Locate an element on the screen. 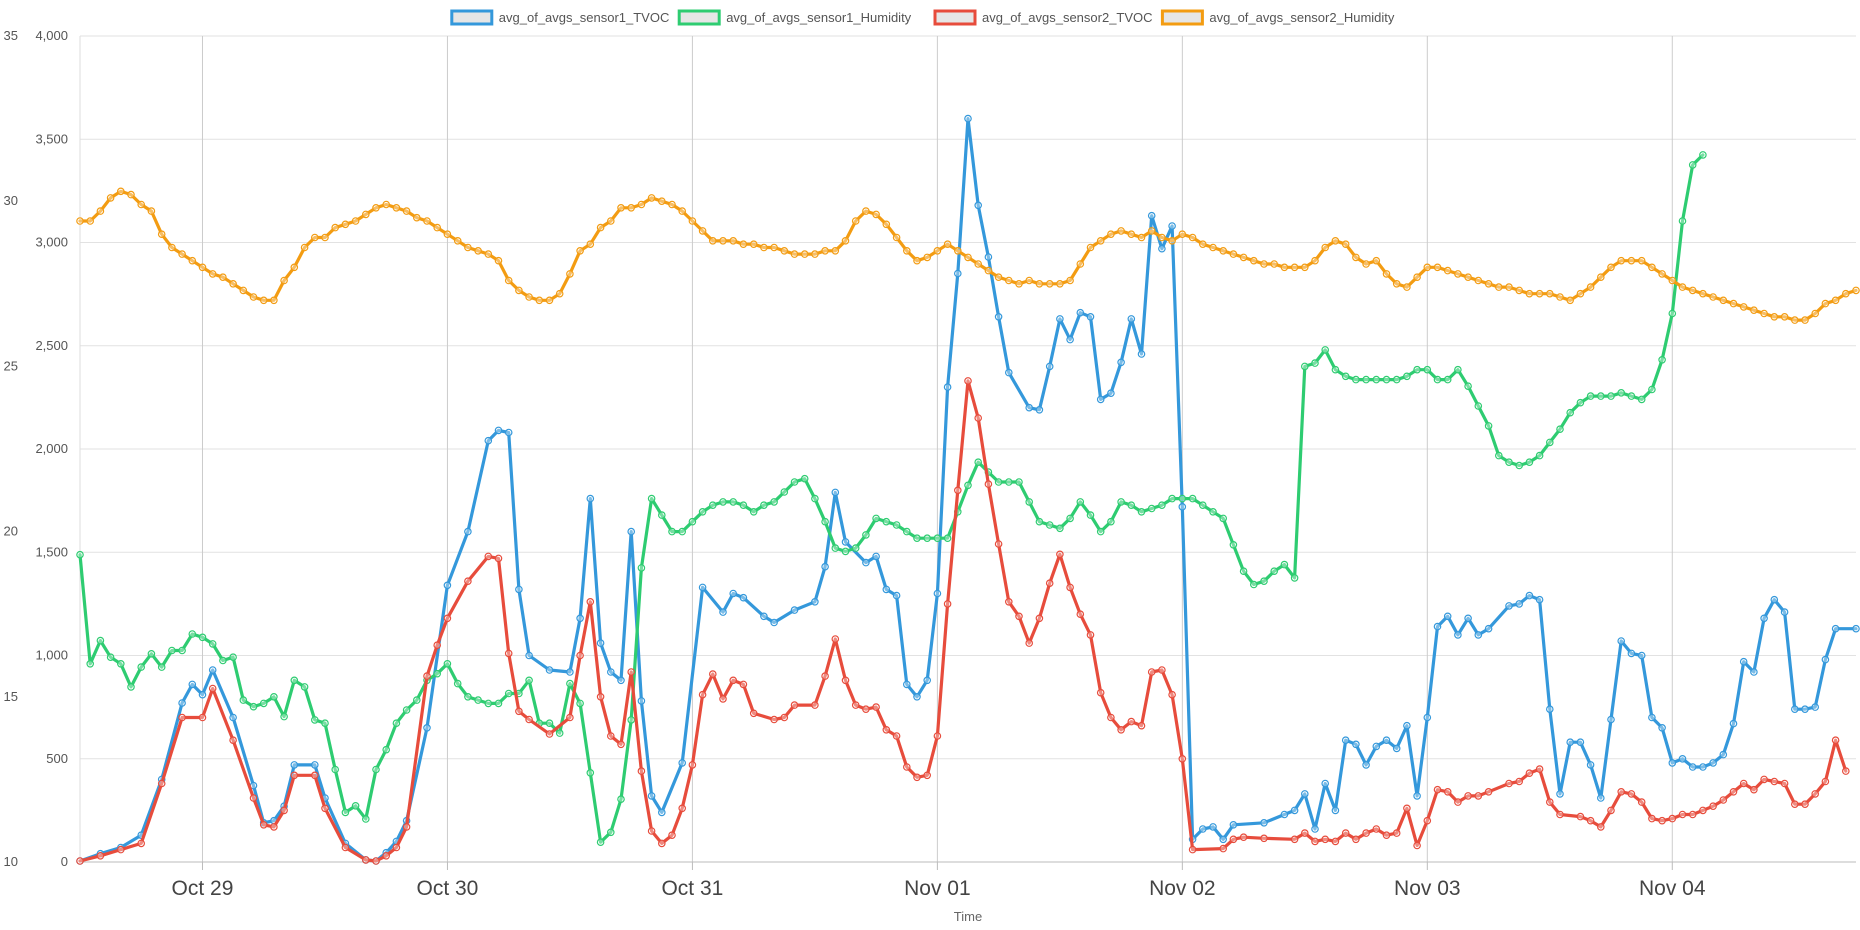  legend-item: avg_of_avgs_sensor1_Humidity is located at coordinates (794, 17).